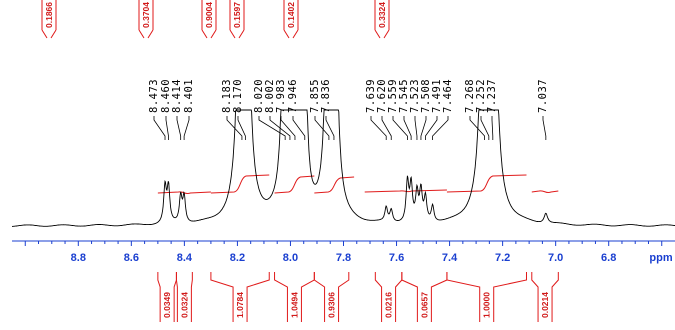  What do you see at coordinates (426, 96) in the screenshot?
I see `peak-label: 7.508` at bounding box center [426, 96].